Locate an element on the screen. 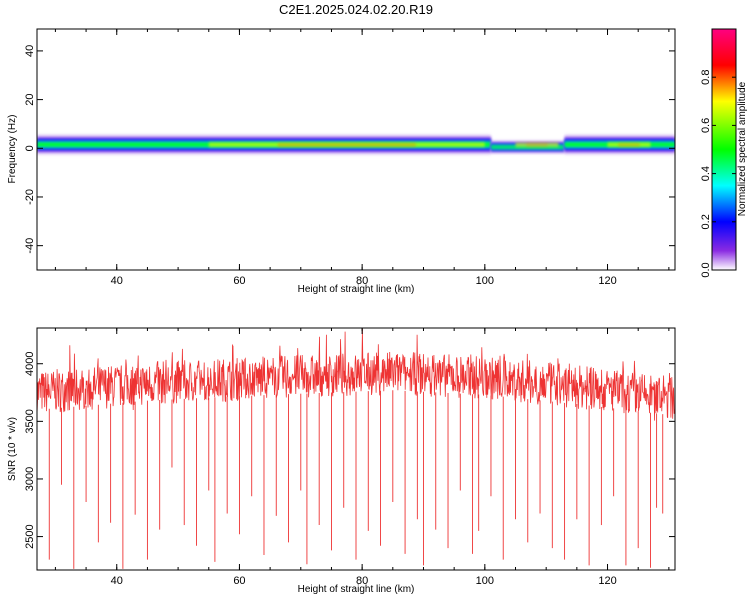  spectrogram-y-tick-label: -40 is located at coordinates (30, 246).